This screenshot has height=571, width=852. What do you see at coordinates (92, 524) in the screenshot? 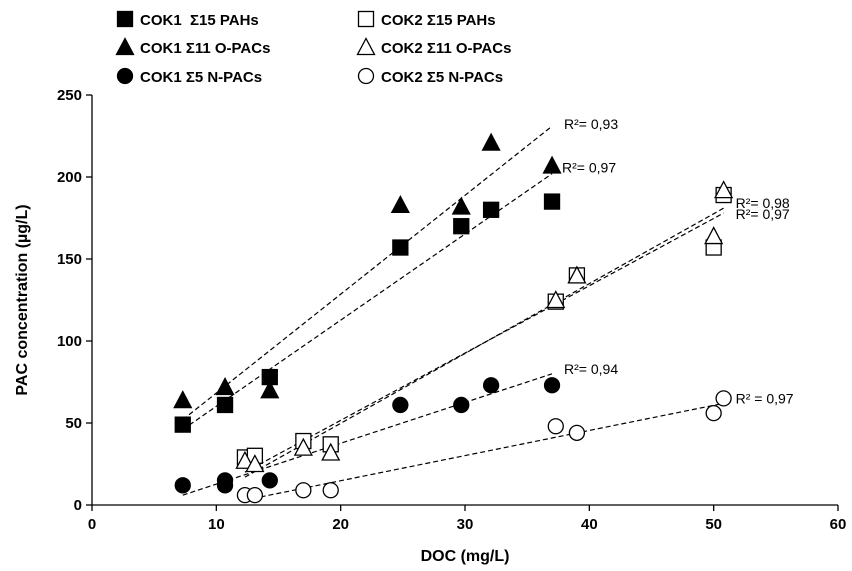
I see `x-tick-label: 0` at bounding box center [92, 524].